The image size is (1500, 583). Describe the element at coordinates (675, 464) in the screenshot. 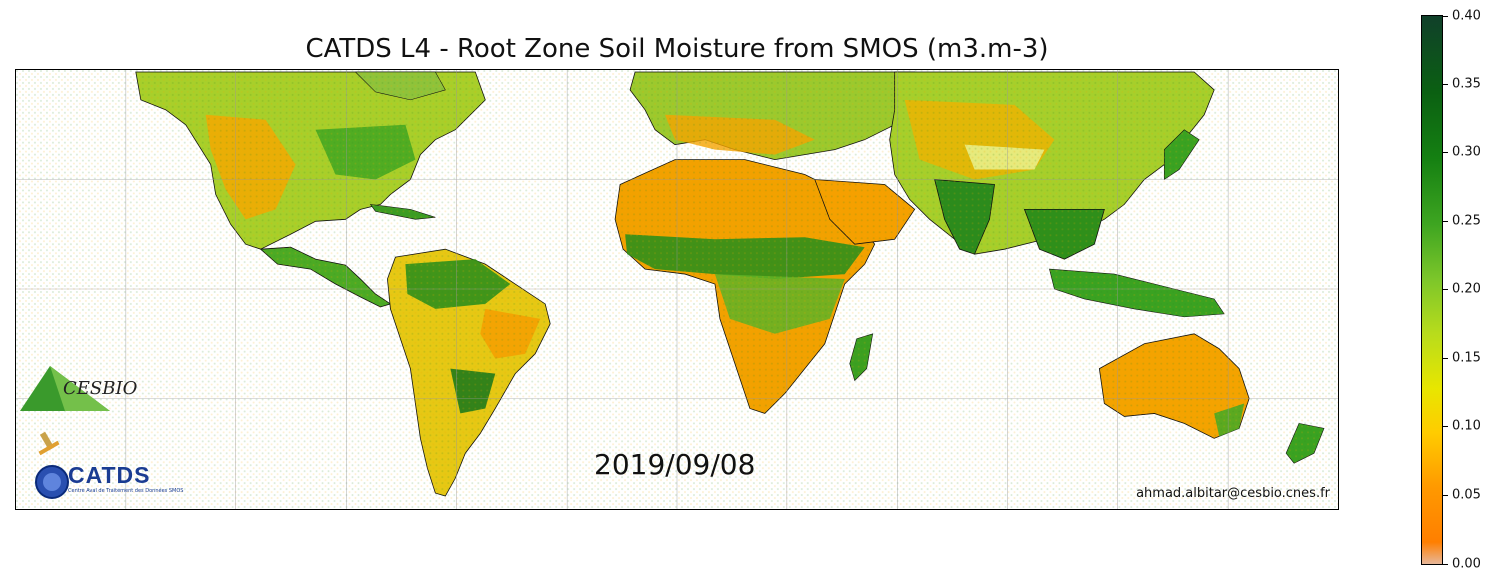

I see `map-date: 2019/09/08` at that location.